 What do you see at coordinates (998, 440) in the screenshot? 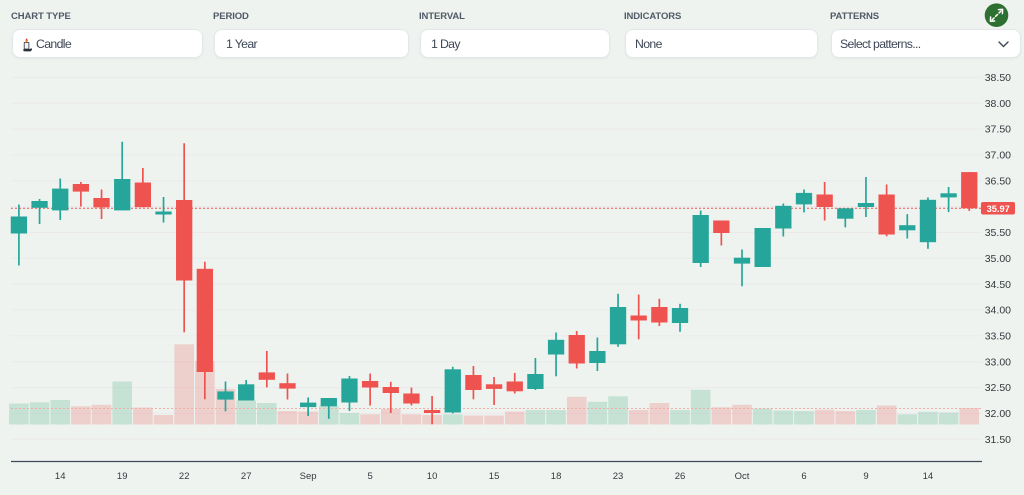
I see `svg-text: 31.50` at bounding box center [998, 440].